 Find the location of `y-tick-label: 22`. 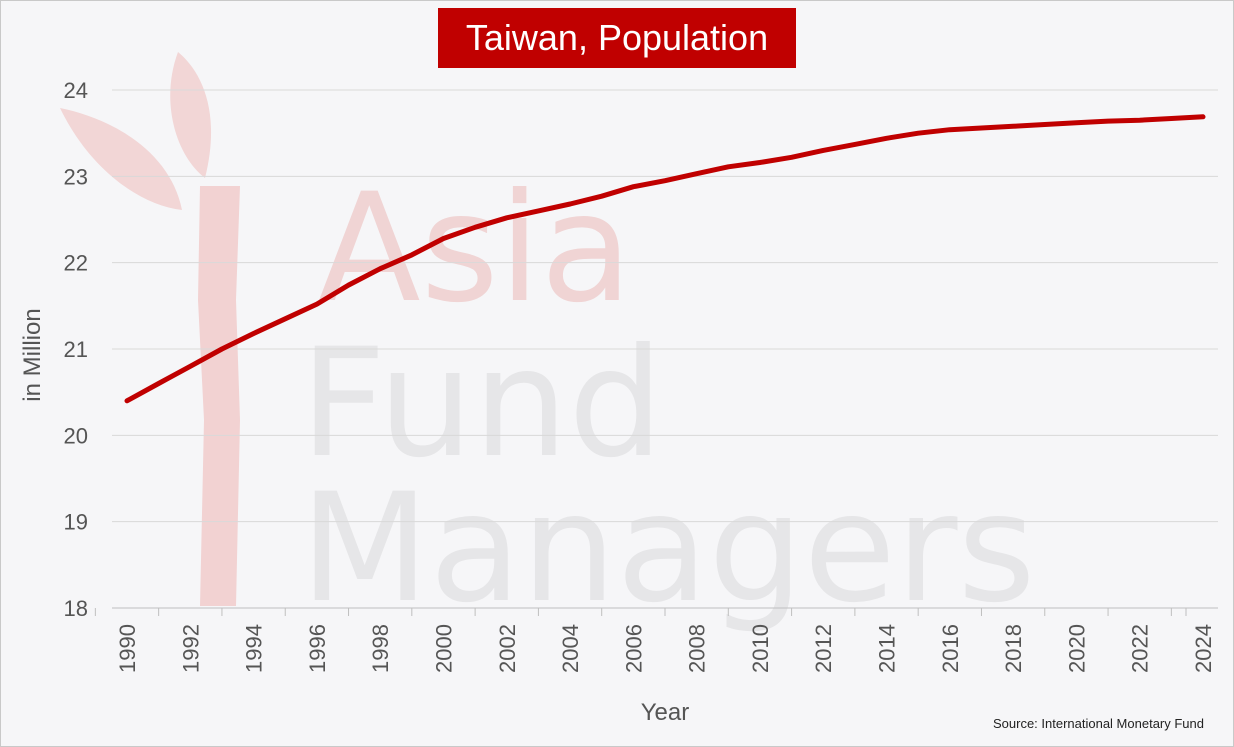

y-tick-label: 22 is located at coordinates (76, 263).